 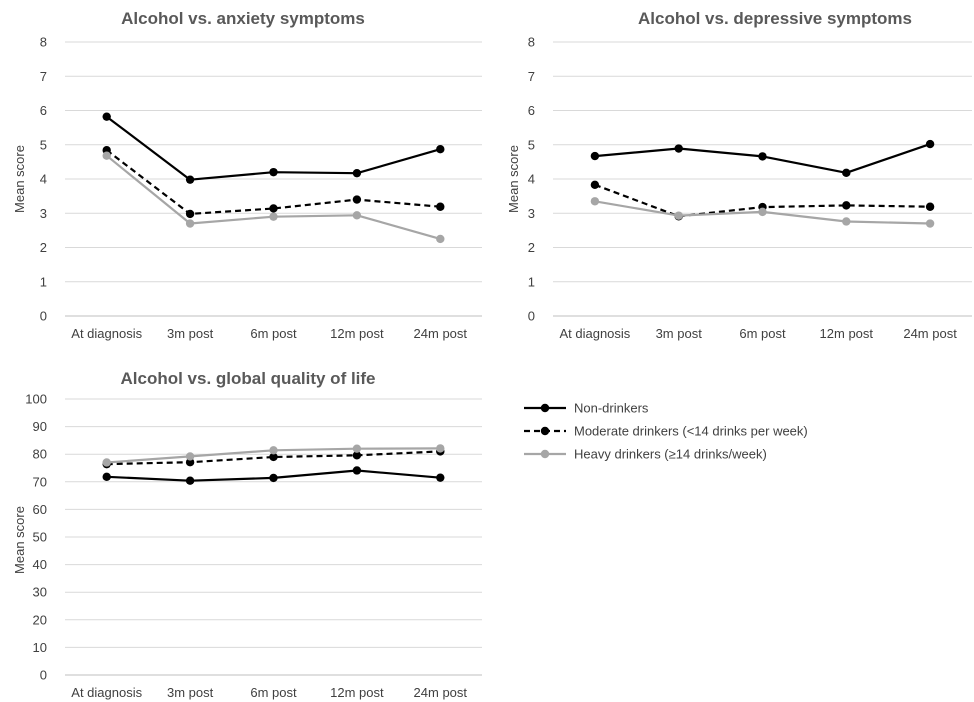 What do you see at coordinates (243, 18) in the screenshot?
I see `chart-title: Alcohol vs. anxiety symptoms` at bounding box center [243, 18].